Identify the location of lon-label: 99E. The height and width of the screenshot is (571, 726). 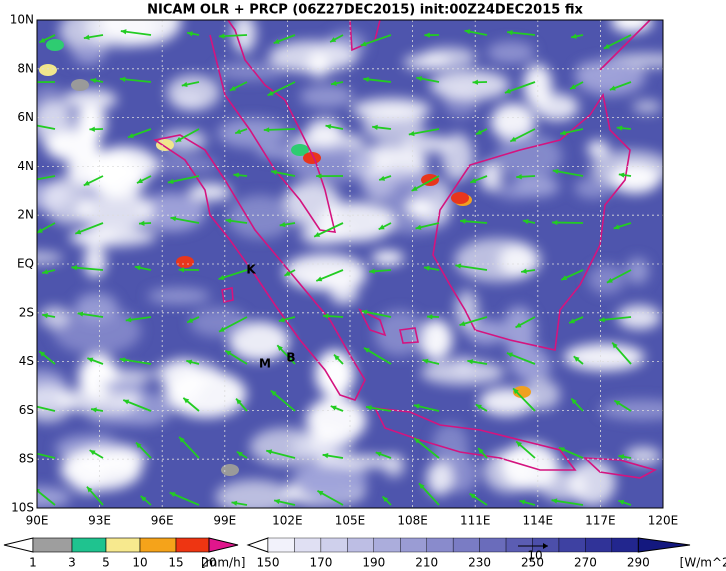
(224, 521).